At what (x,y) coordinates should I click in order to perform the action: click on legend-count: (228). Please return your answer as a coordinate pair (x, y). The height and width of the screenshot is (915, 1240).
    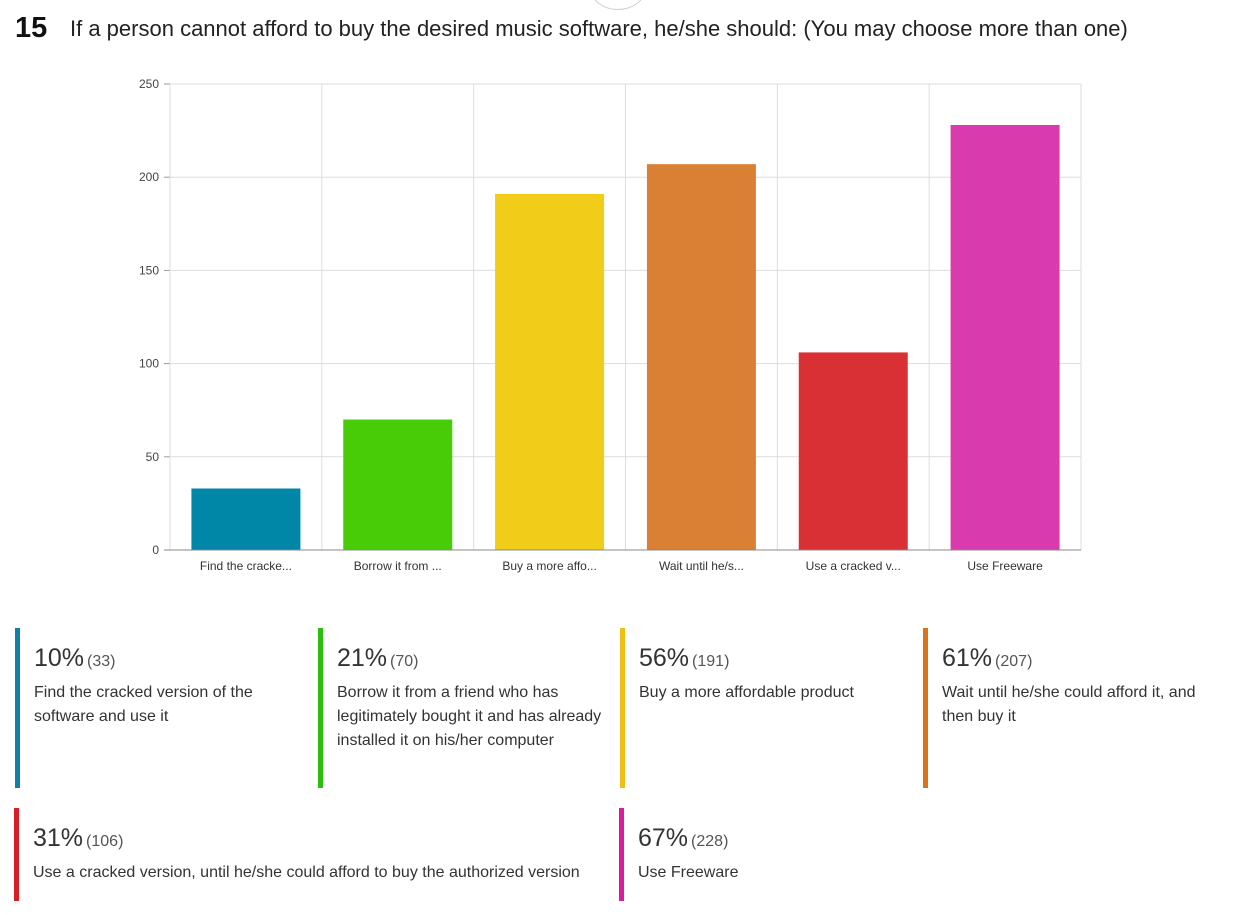
    Looking at the image, I should click on (710, 841).